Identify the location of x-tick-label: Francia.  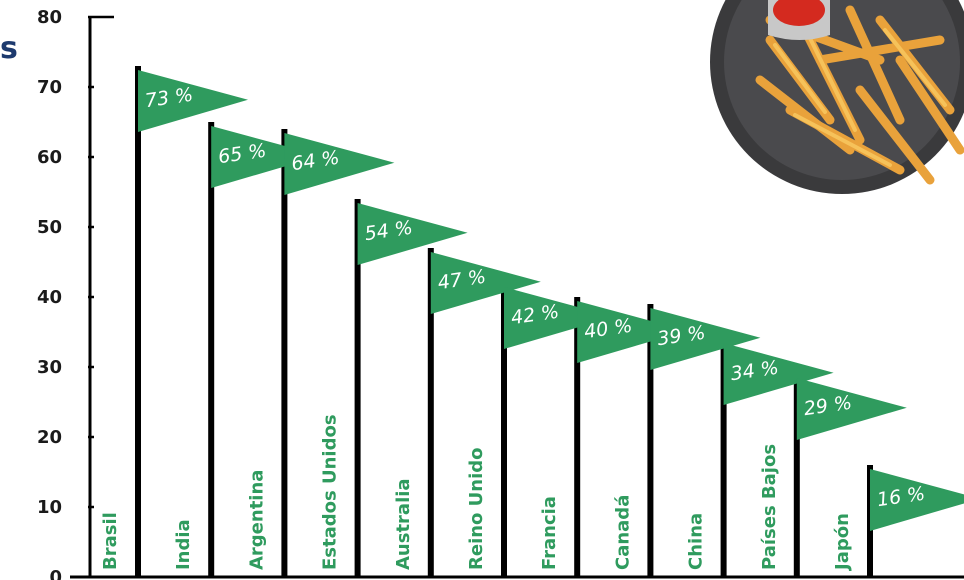
(549, 533).